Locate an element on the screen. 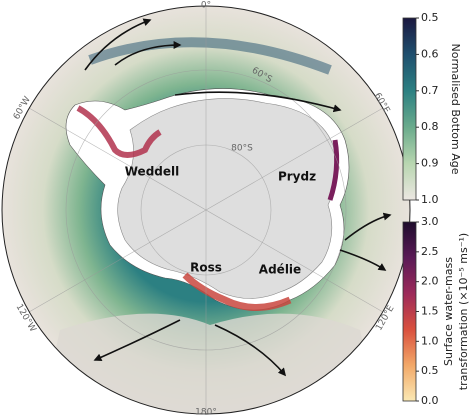 The height and width of the screenshot is (419, 474). longitude-label: 180° is located at coordinates (206, 413).